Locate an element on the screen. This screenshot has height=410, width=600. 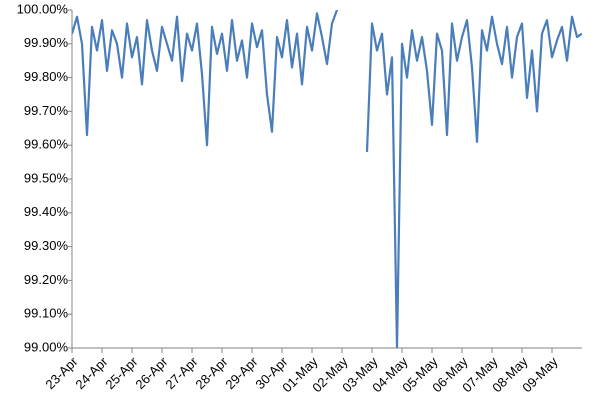
x-tick-label: 23-Apr is located at coordinates (61, 372).